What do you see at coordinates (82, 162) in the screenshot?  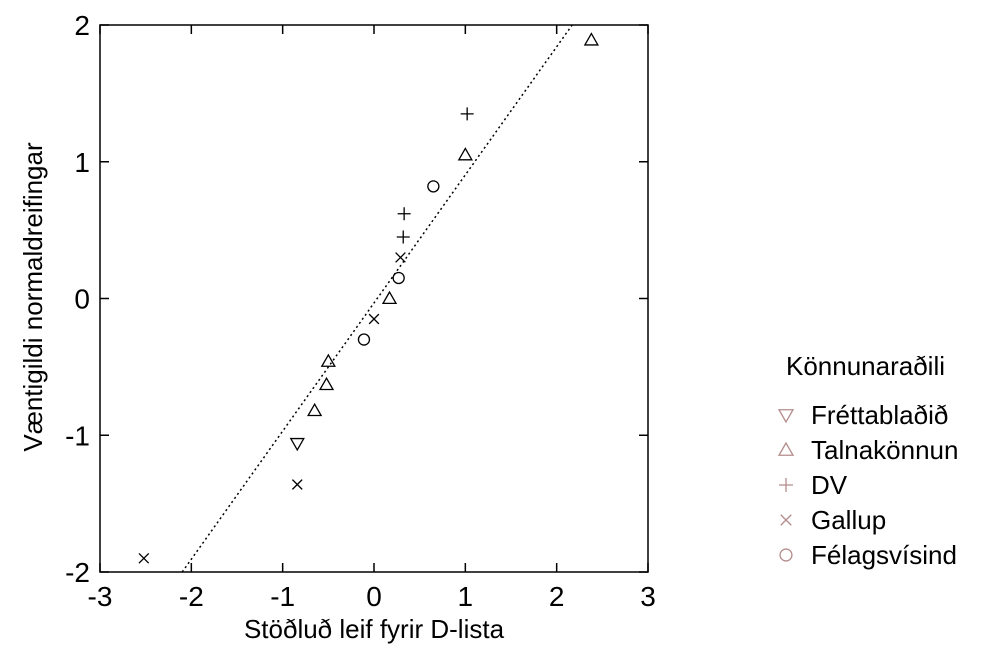 I see `y-tick-label: 1` at bounding box center [82, 162].